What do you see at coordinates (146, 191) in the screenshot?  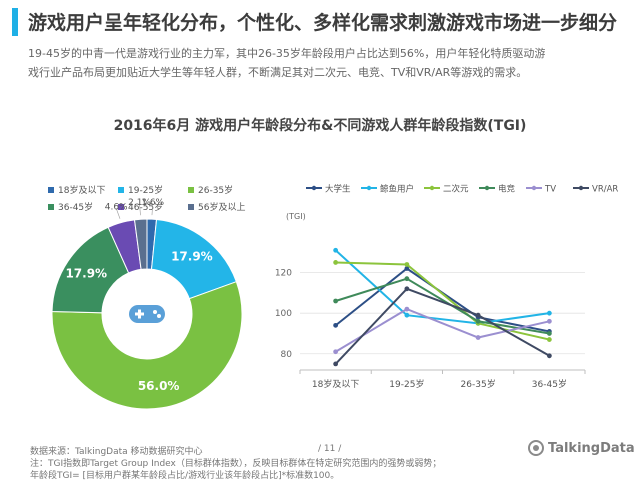 I see `legend-label: 19-25岁` at bounding box center [146, 191].